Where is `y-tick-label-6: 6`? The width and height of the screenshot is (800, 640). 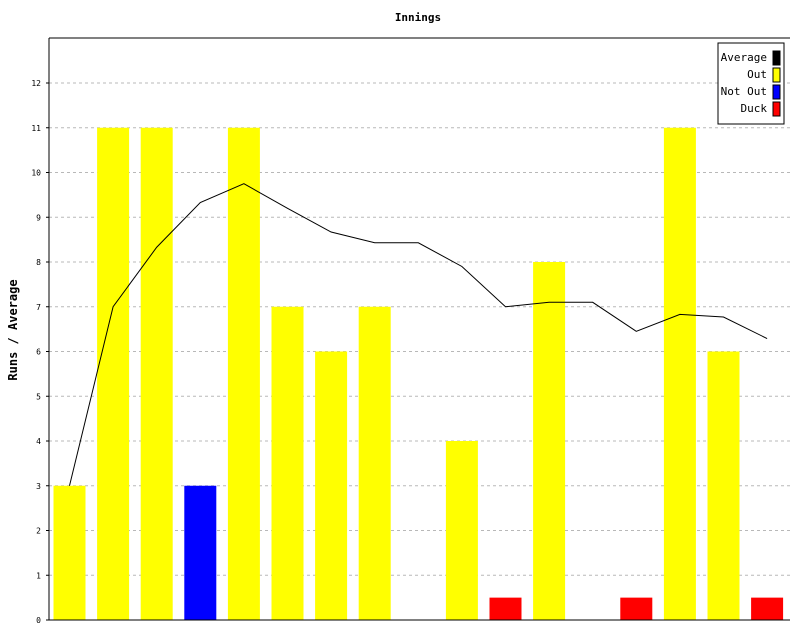
y-tick-label-6: 6 is located at coordinates (38, 352).